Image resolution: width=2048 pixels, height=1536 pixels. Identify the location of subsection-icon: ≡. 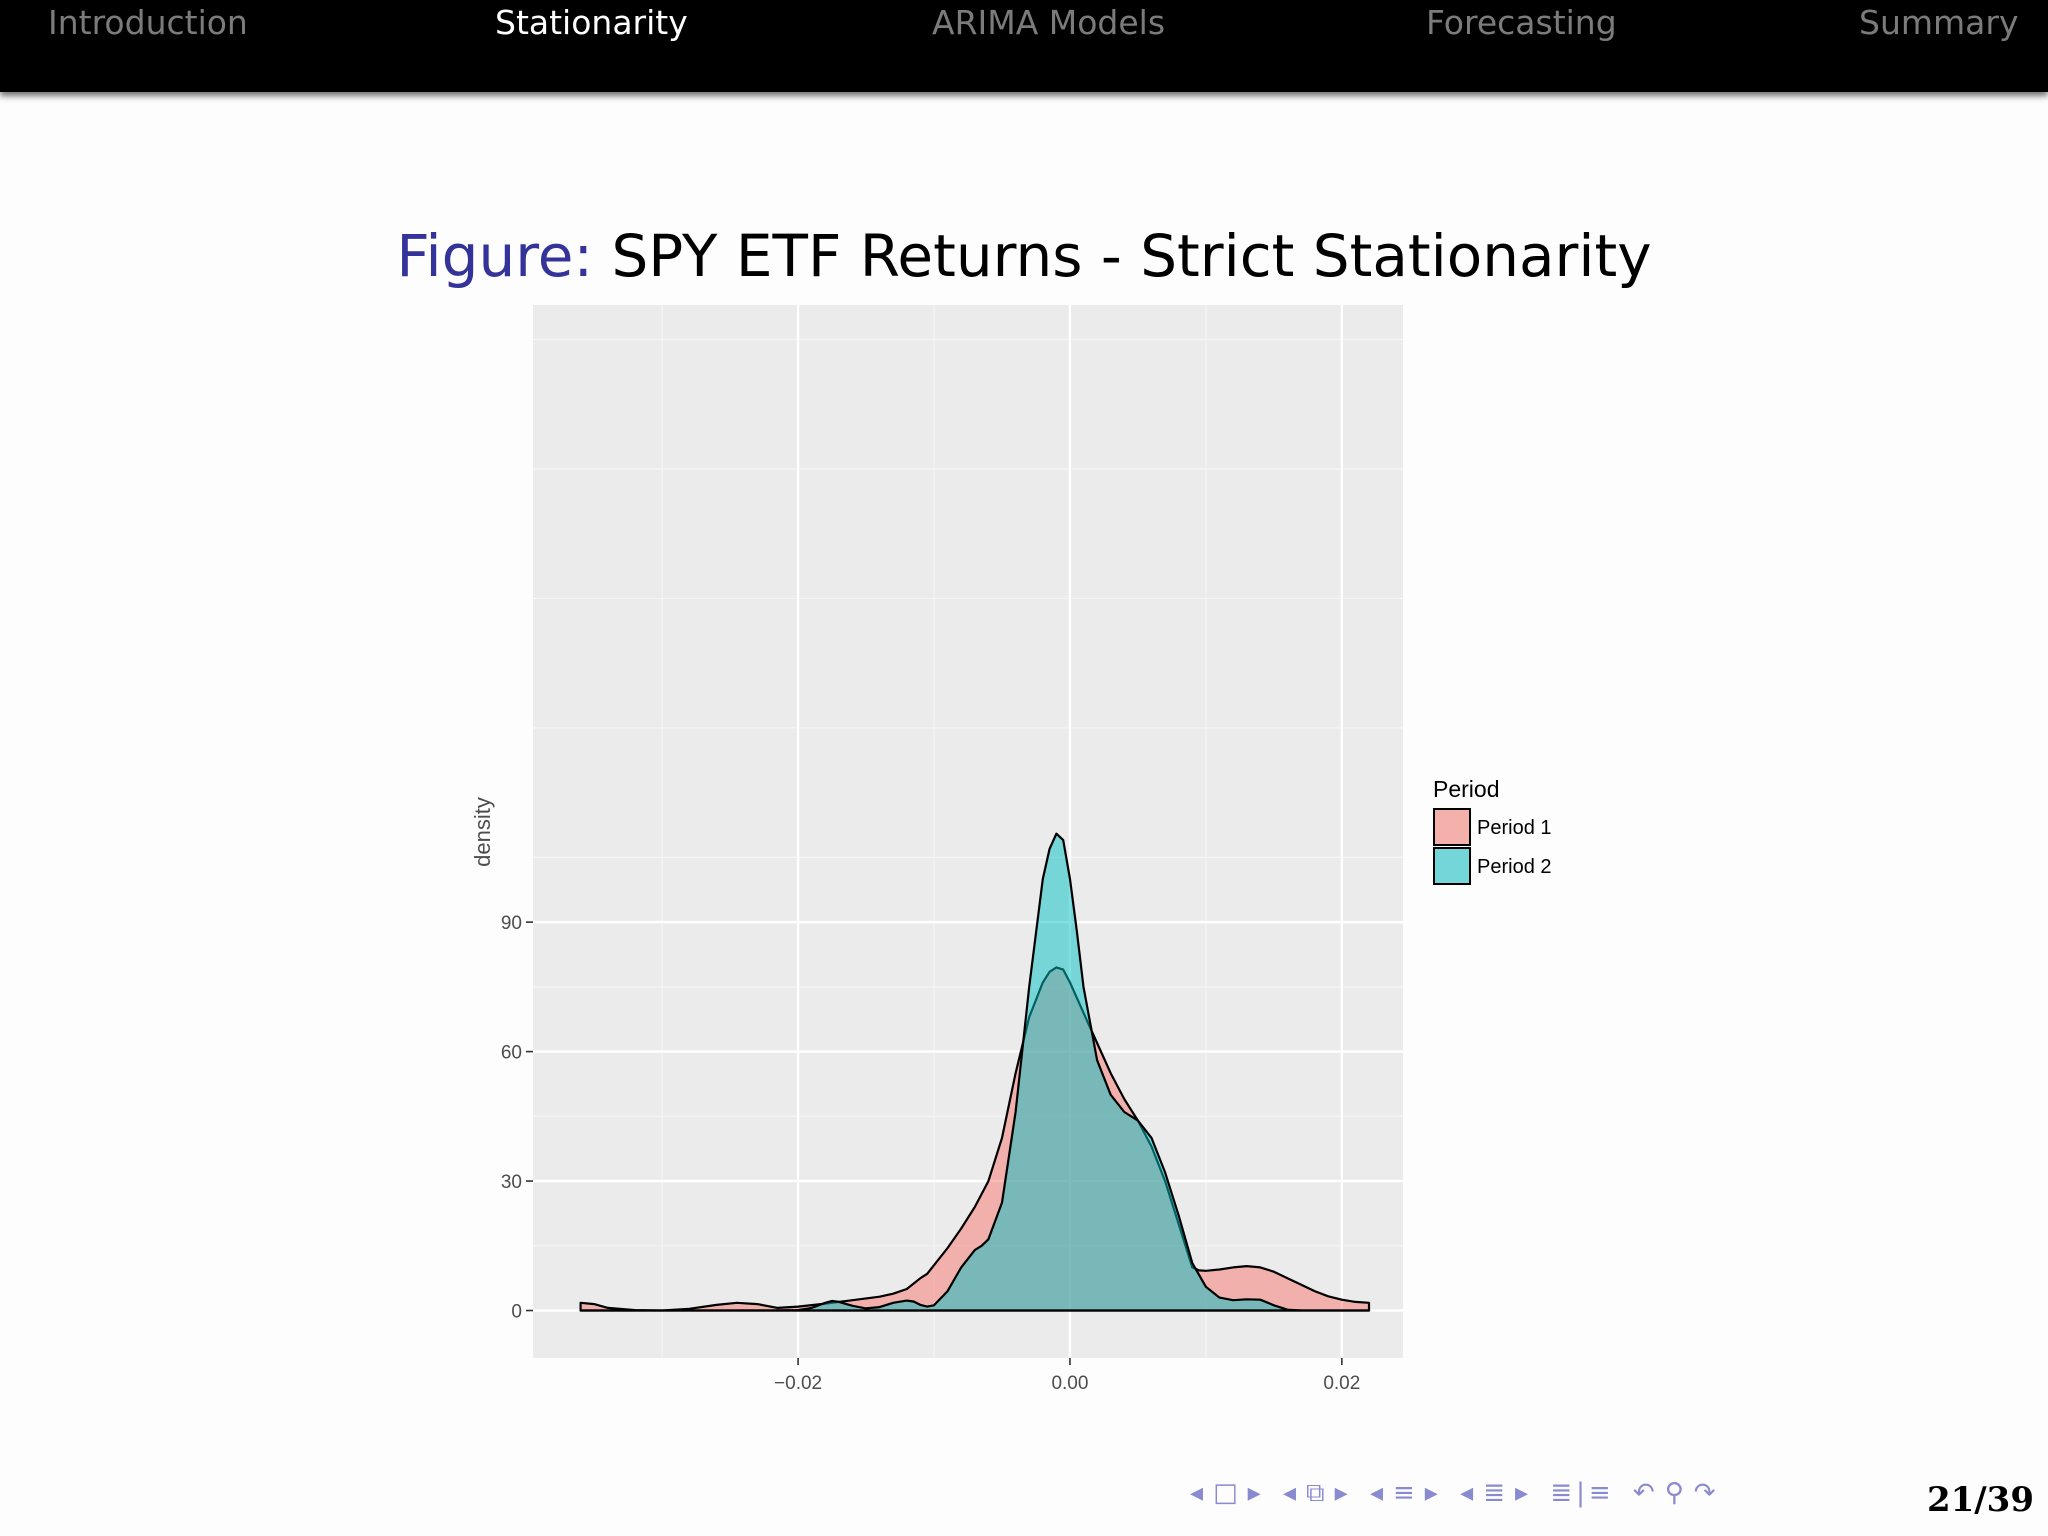
(1406, 1493).